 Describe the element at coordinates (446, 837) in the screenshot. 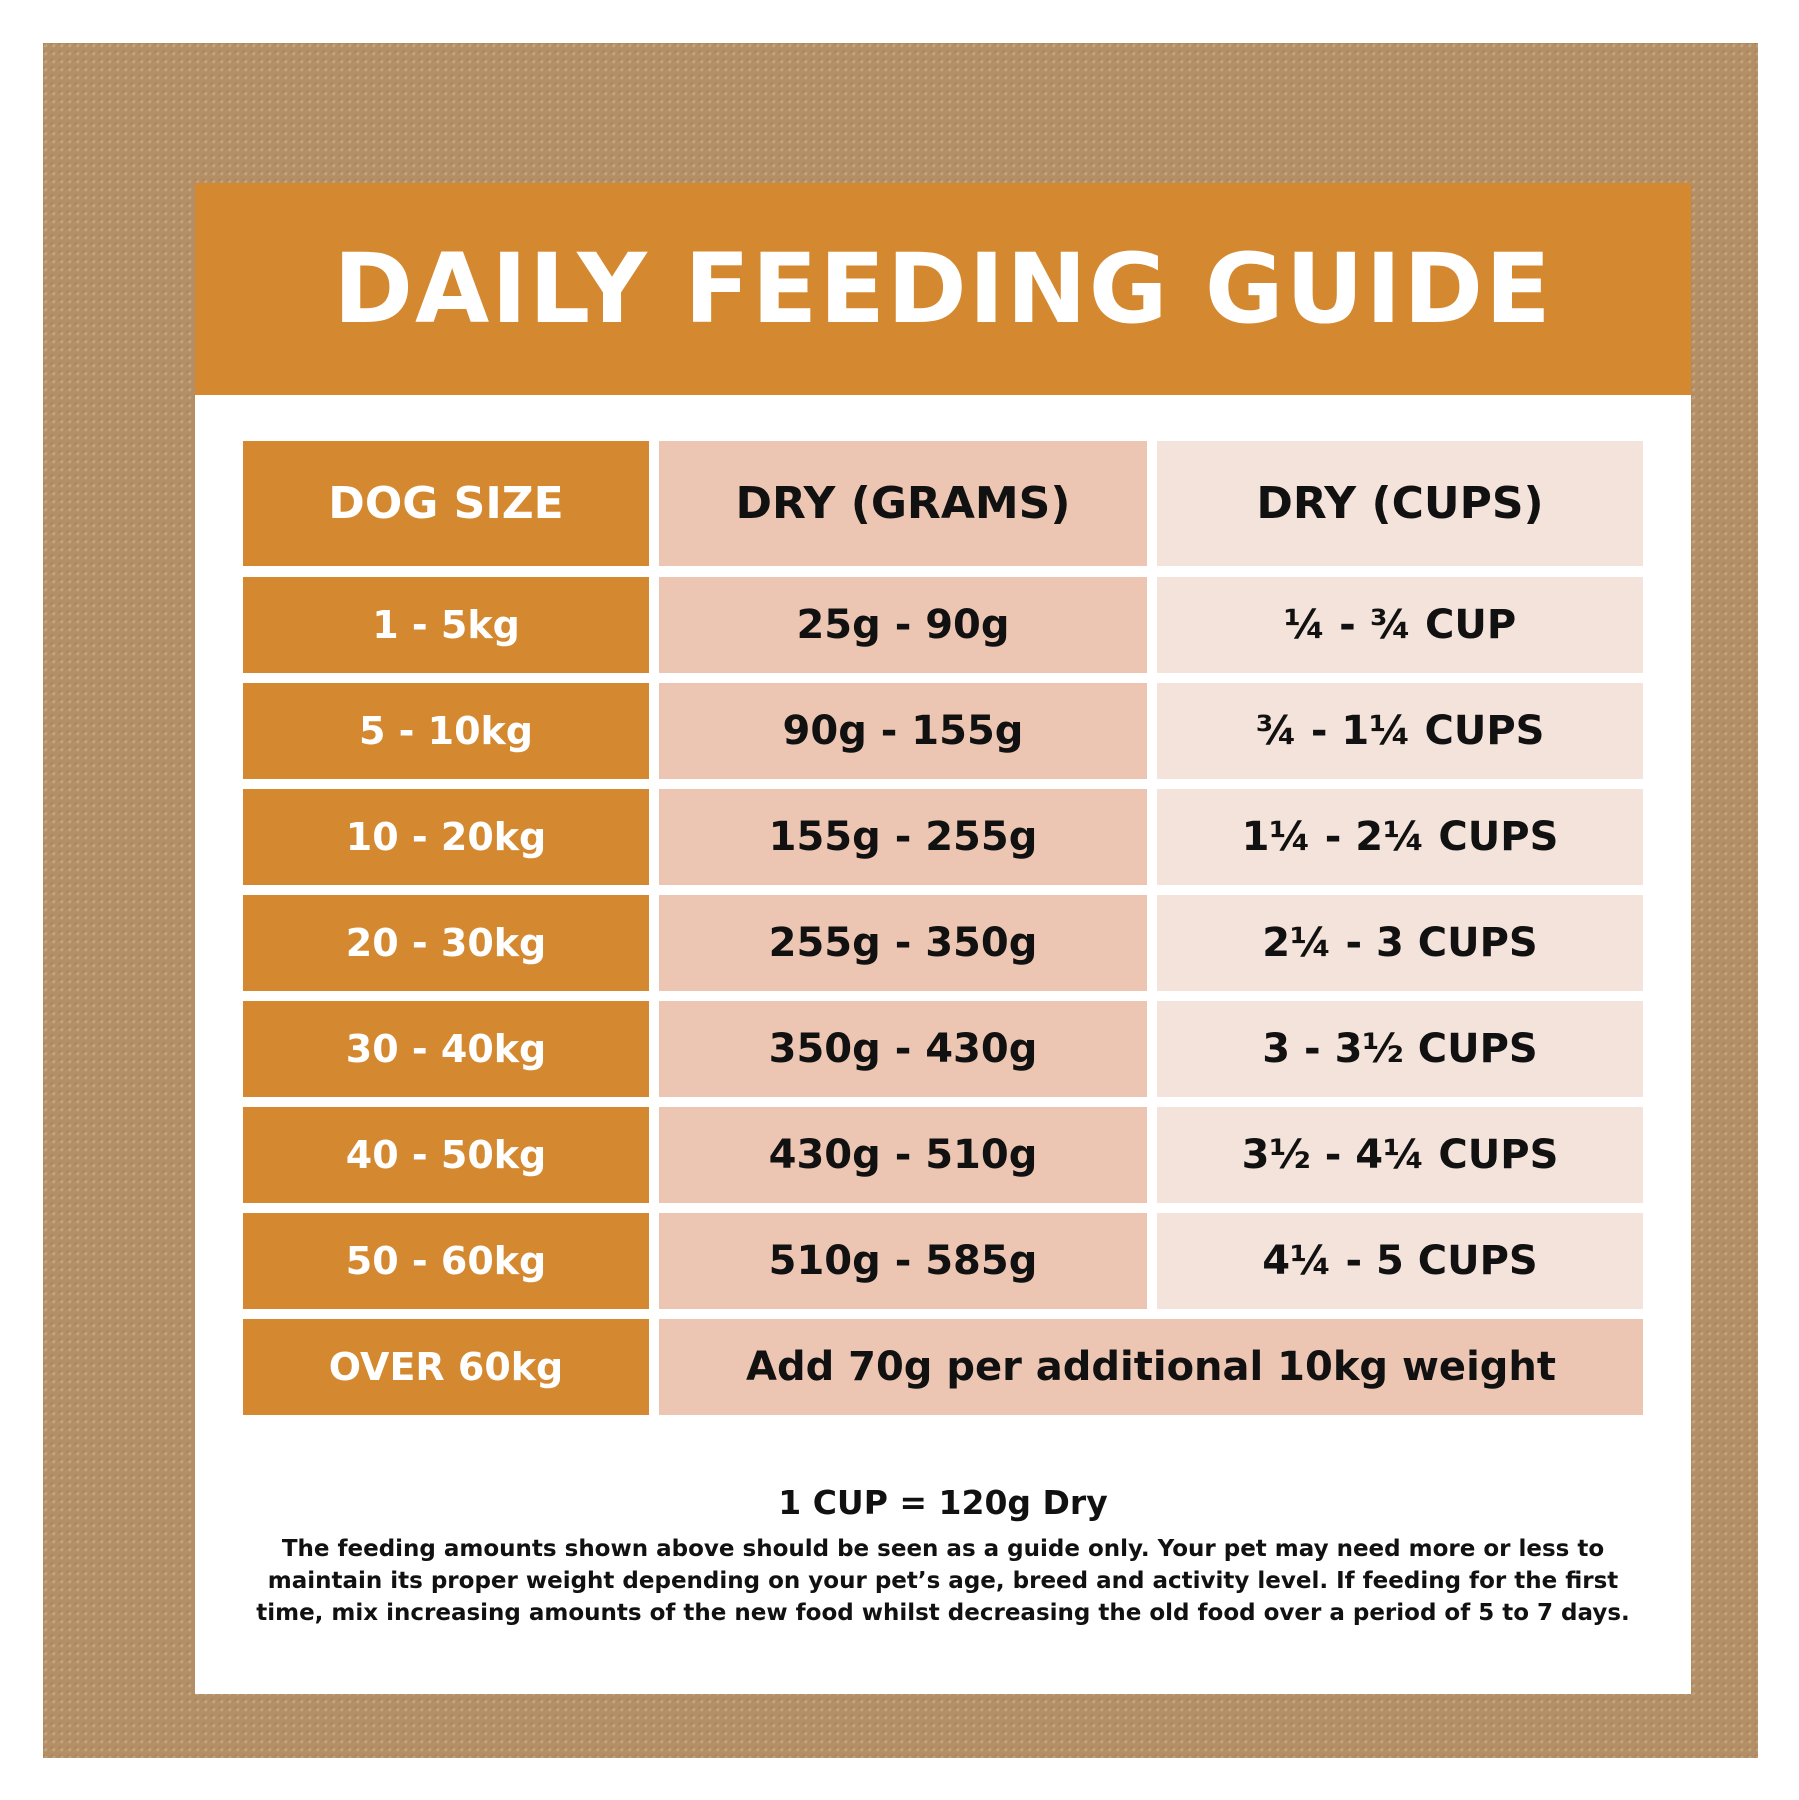

I see `row-3-dog-size: 10 - 20kg` at that location.